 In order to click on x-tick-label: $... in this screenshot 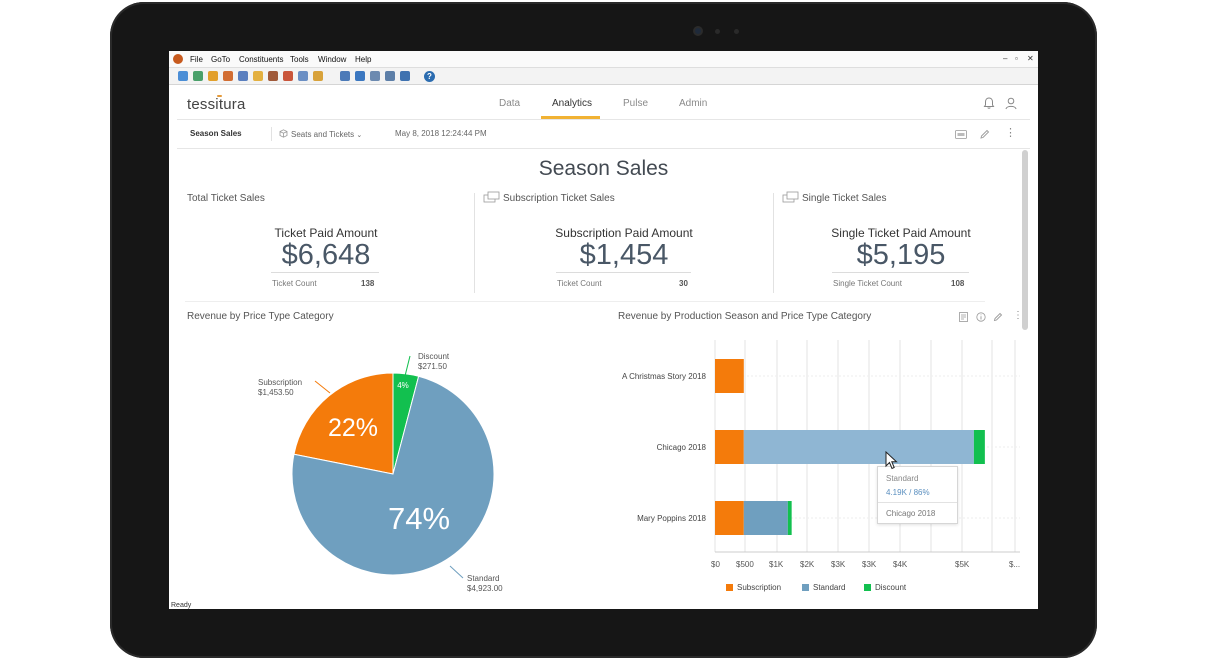, I will do `click(1015, 564)`.